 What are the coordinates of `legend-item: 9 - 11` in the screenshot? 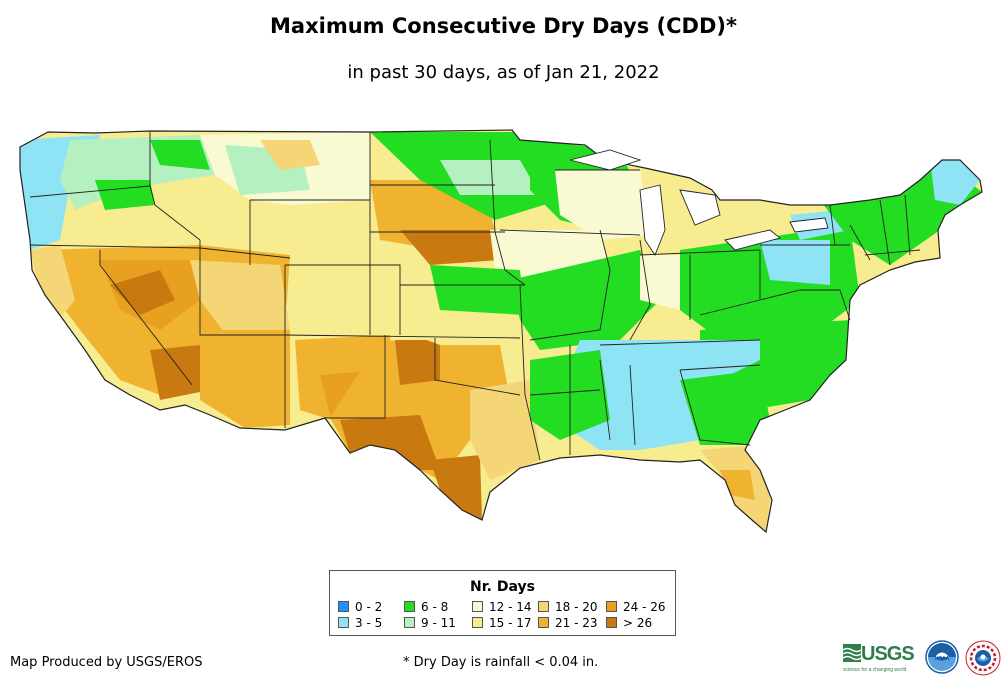 It's located at (430, 623).